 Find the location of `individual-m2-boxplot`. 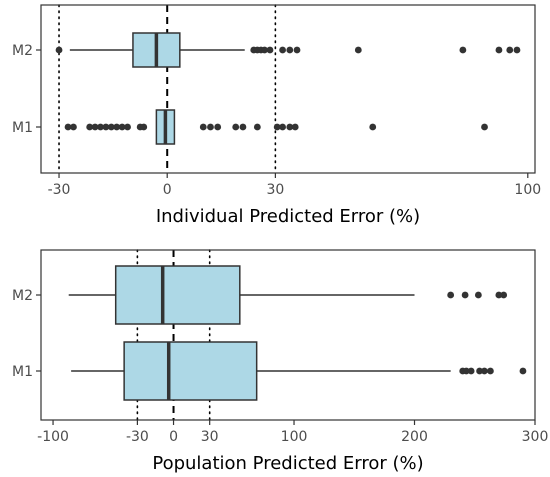

individual-m2-boxplot is located at coordinates (288, 50).